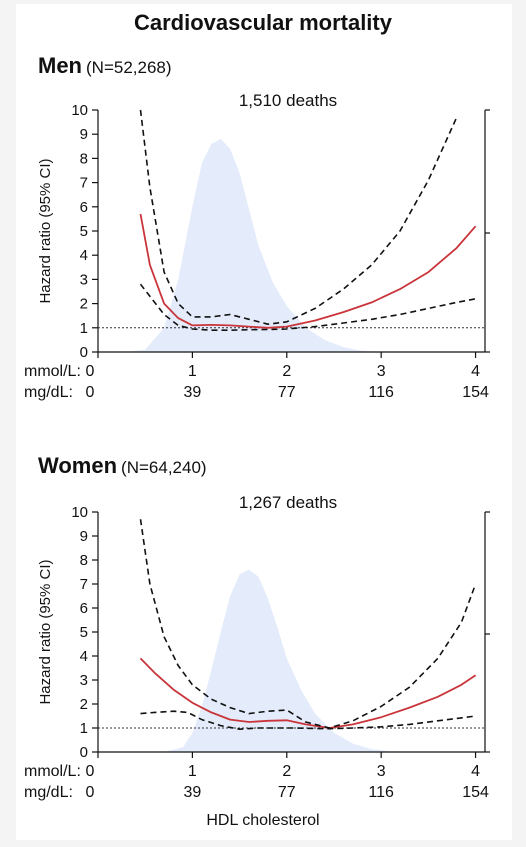 The image size is (526, 847). What do you see at coordinates (84, 728) in the screenshot?
I see `women-y-tick-label: 1` at bounding box center [84, 728].